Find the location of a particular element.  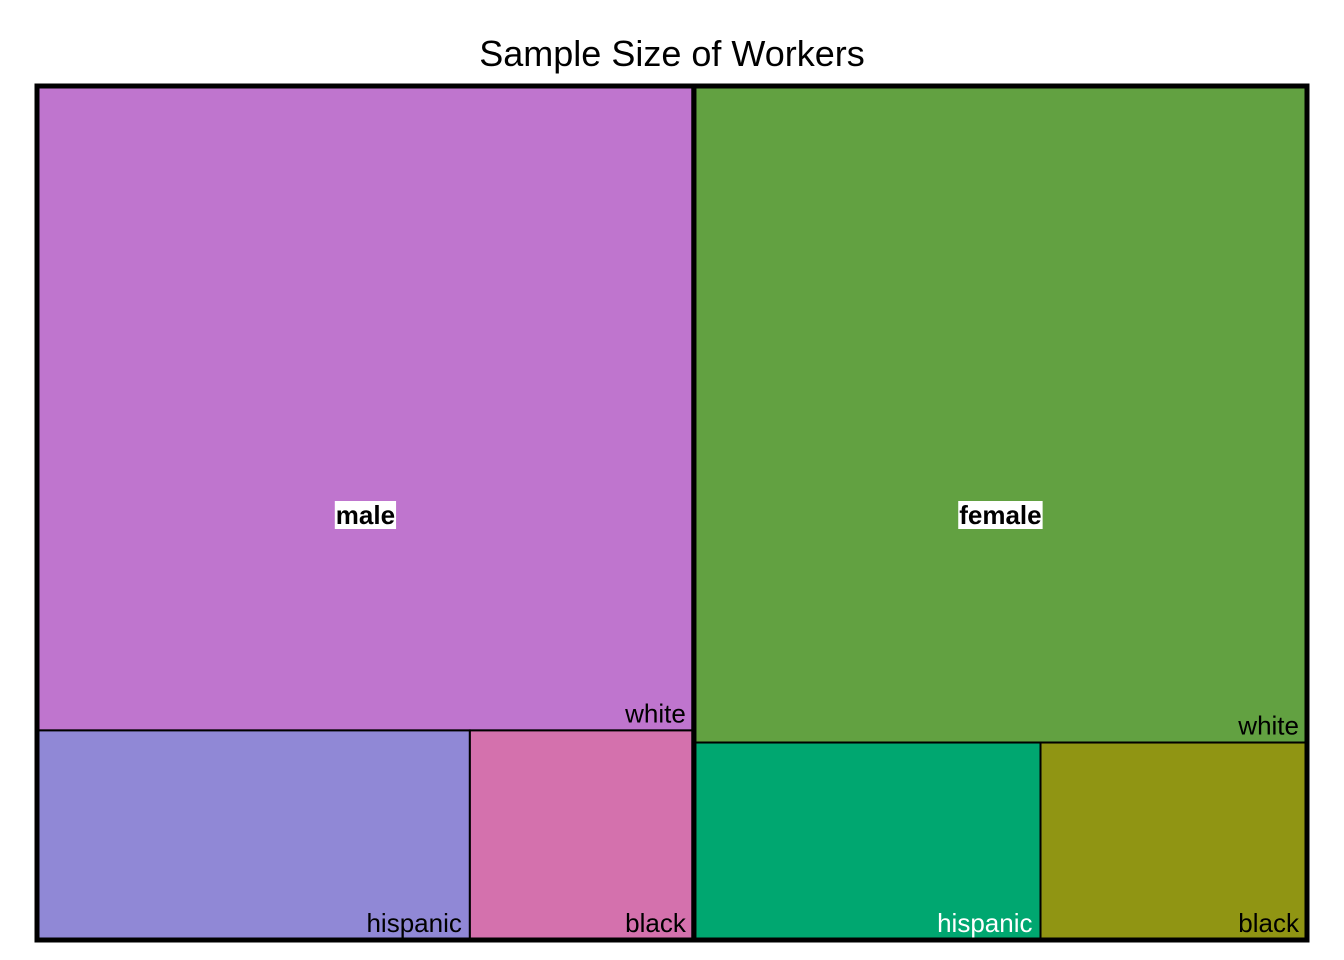

male-hispanic-label: hispanic is located at coordinates (413, 923).